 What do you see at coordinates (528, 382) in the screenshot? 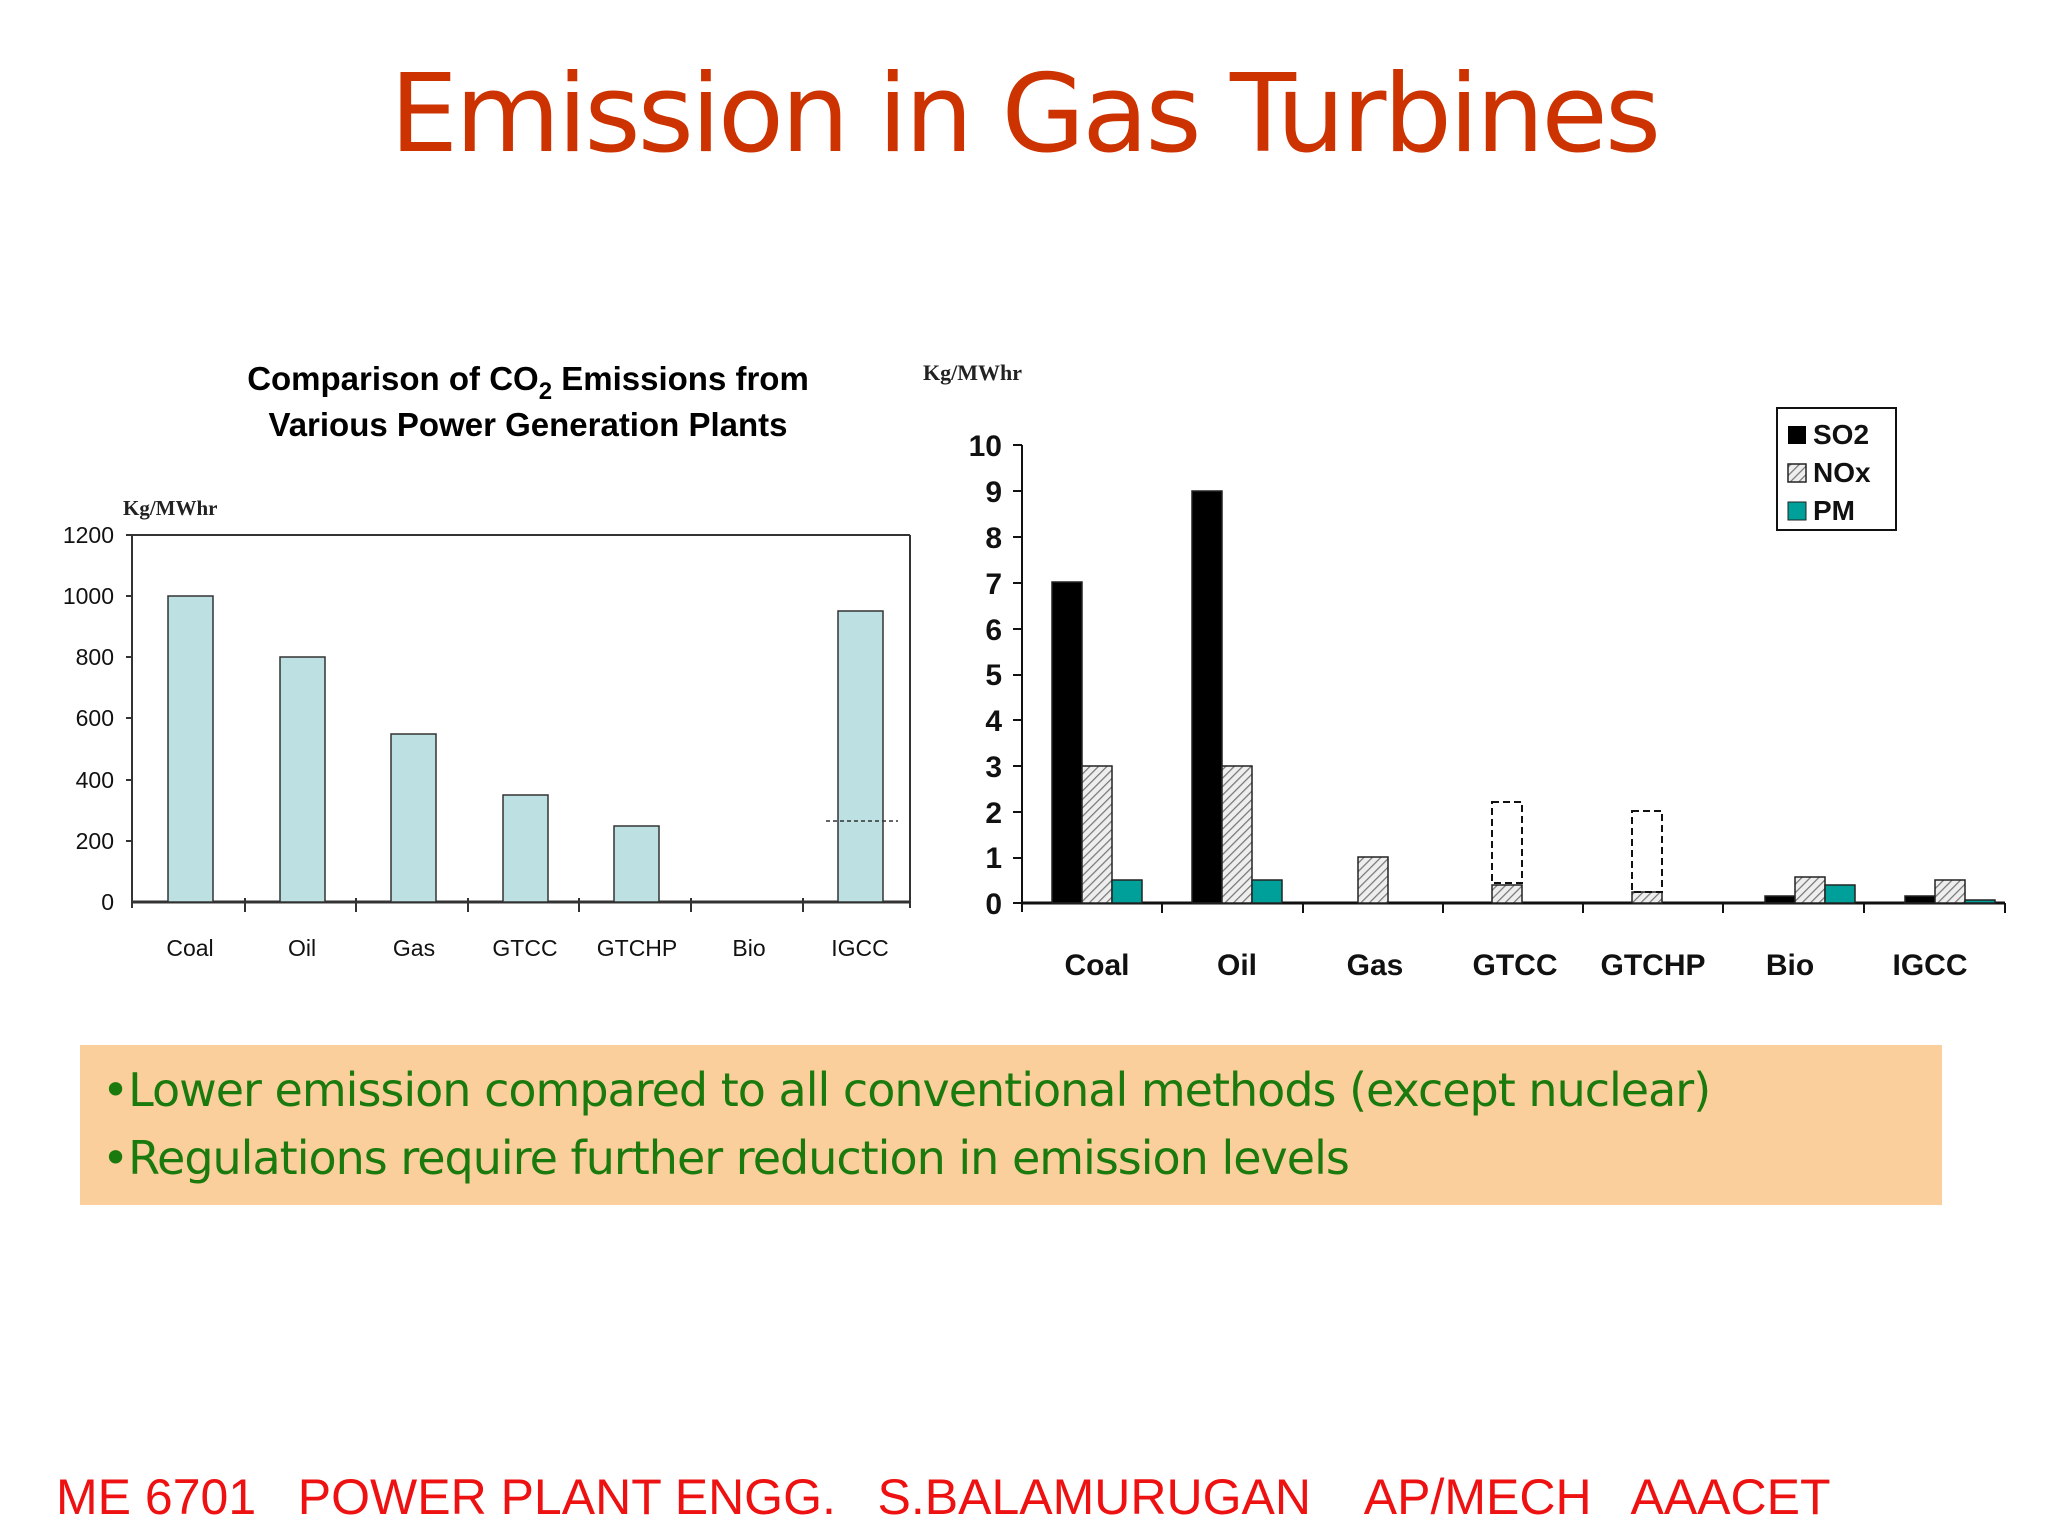
I see `co2-chart-title-line1: Comparison of CO2 Emissions from` at bounding box center [528, 382].